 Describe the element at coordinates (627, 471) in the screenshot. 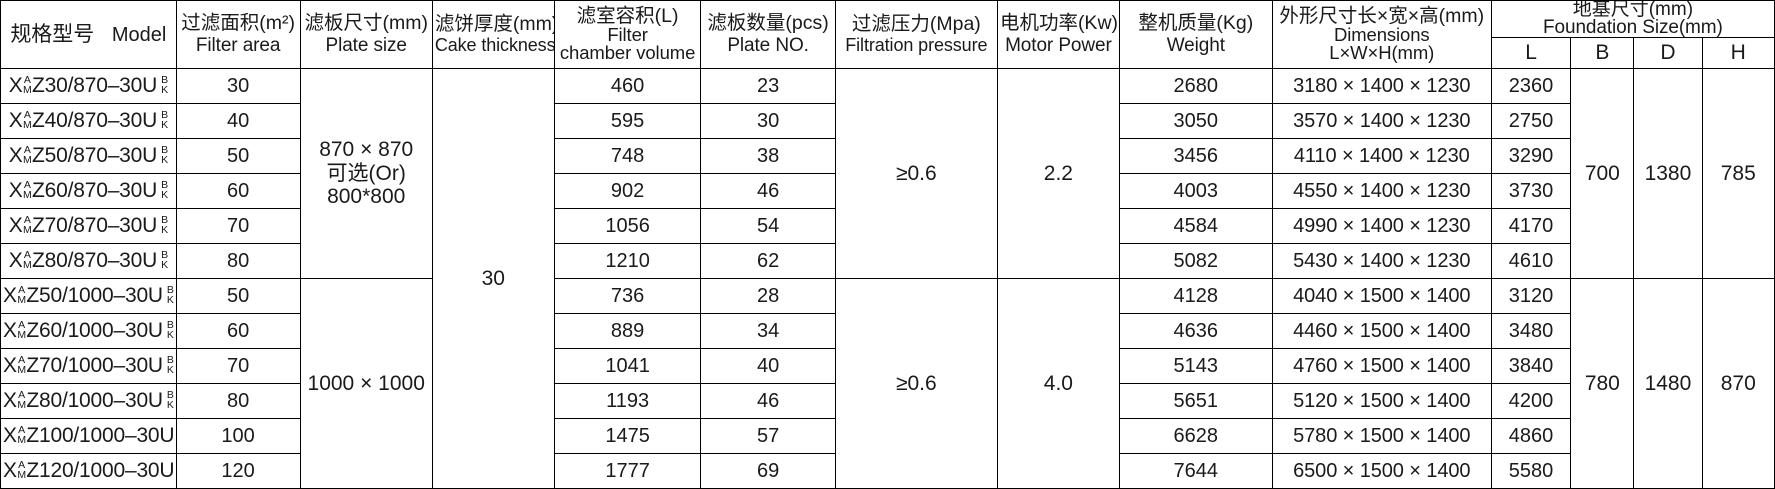

I see `cell-chamber-volume: 1777` at that location.